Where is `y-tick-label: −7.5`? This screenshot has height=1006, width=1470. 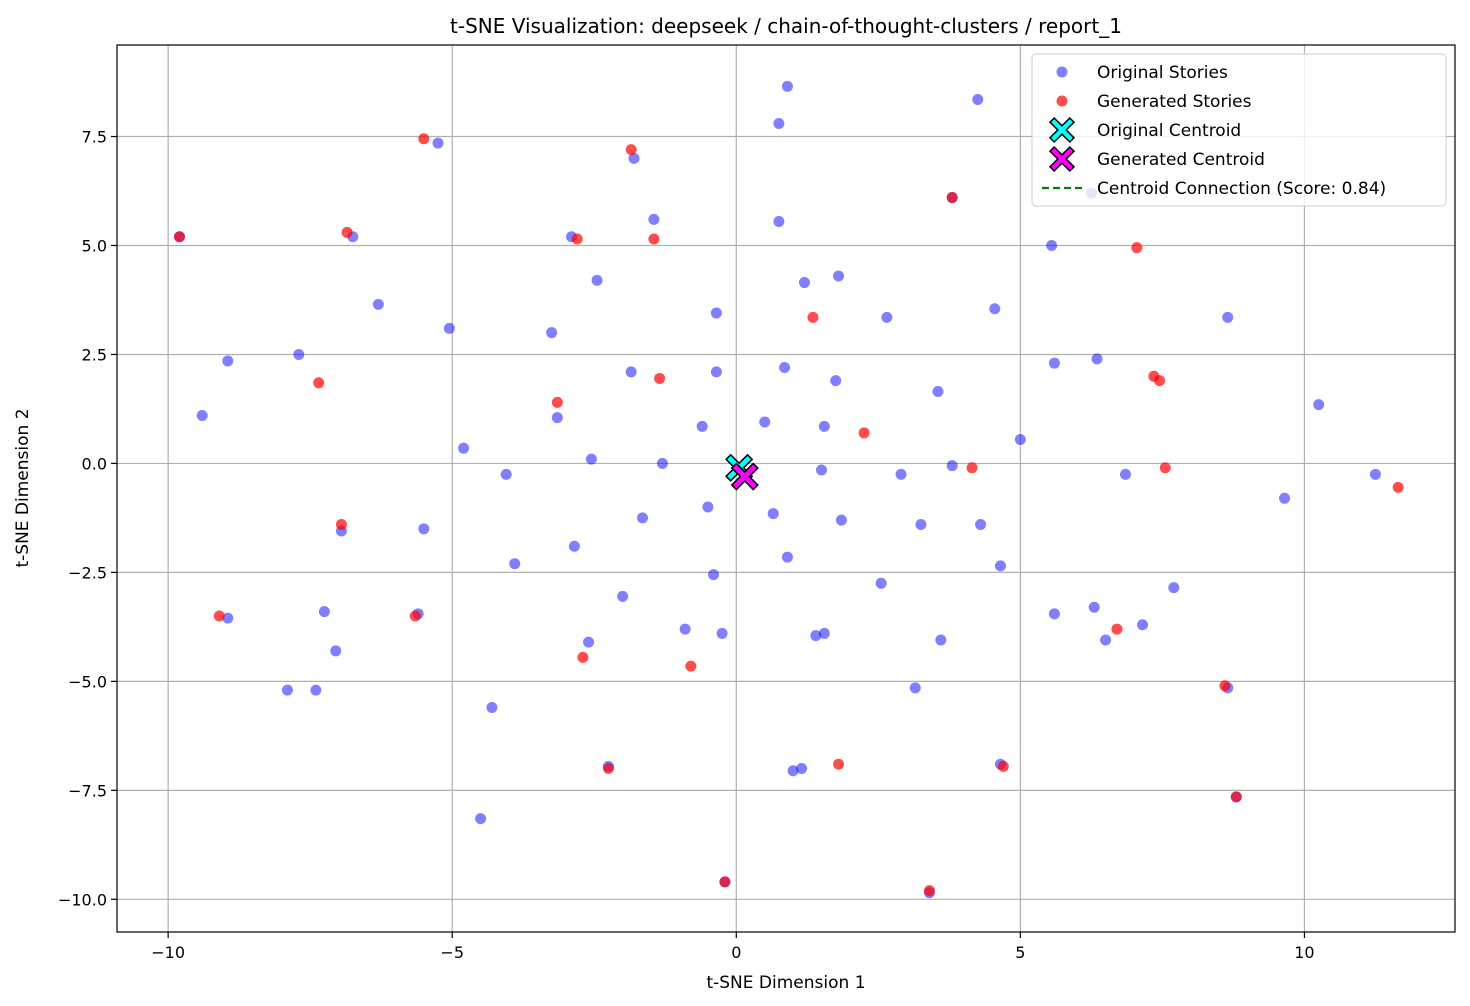
y-tick-label: −7.5 is located at coordinates (87, 790).